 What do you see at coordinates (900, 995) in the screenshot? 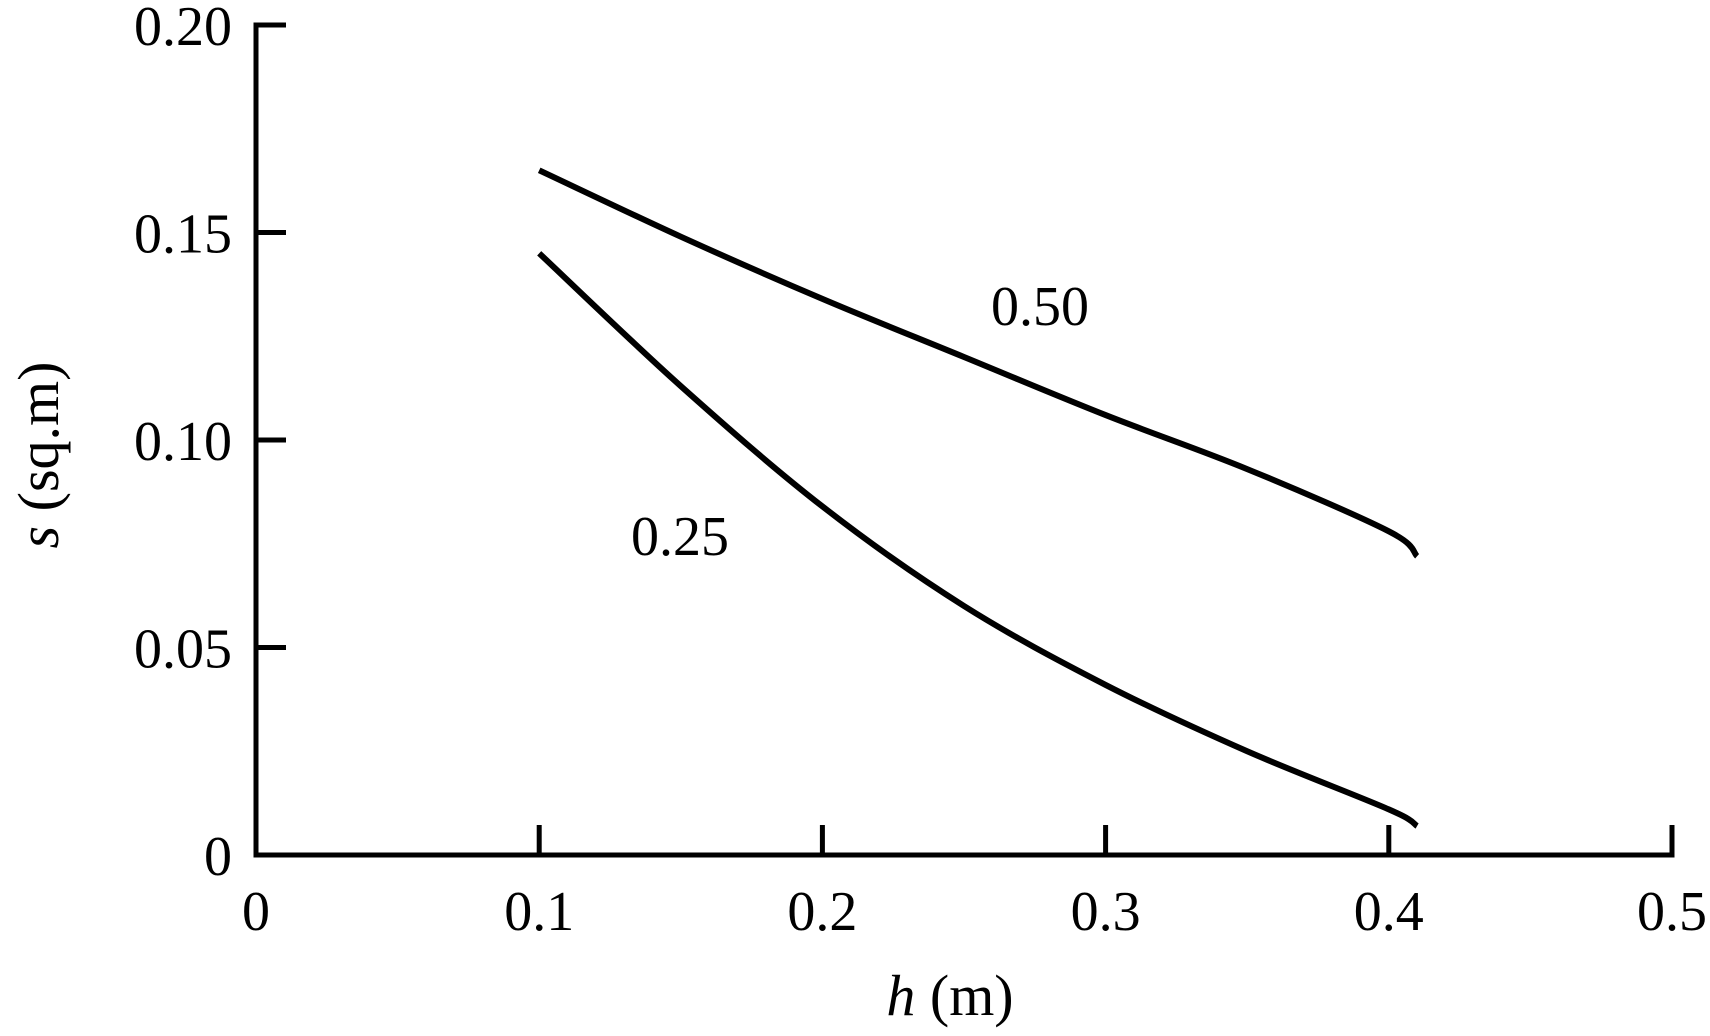
I see `x-axis-var: h` at bounding box center [900, 995].